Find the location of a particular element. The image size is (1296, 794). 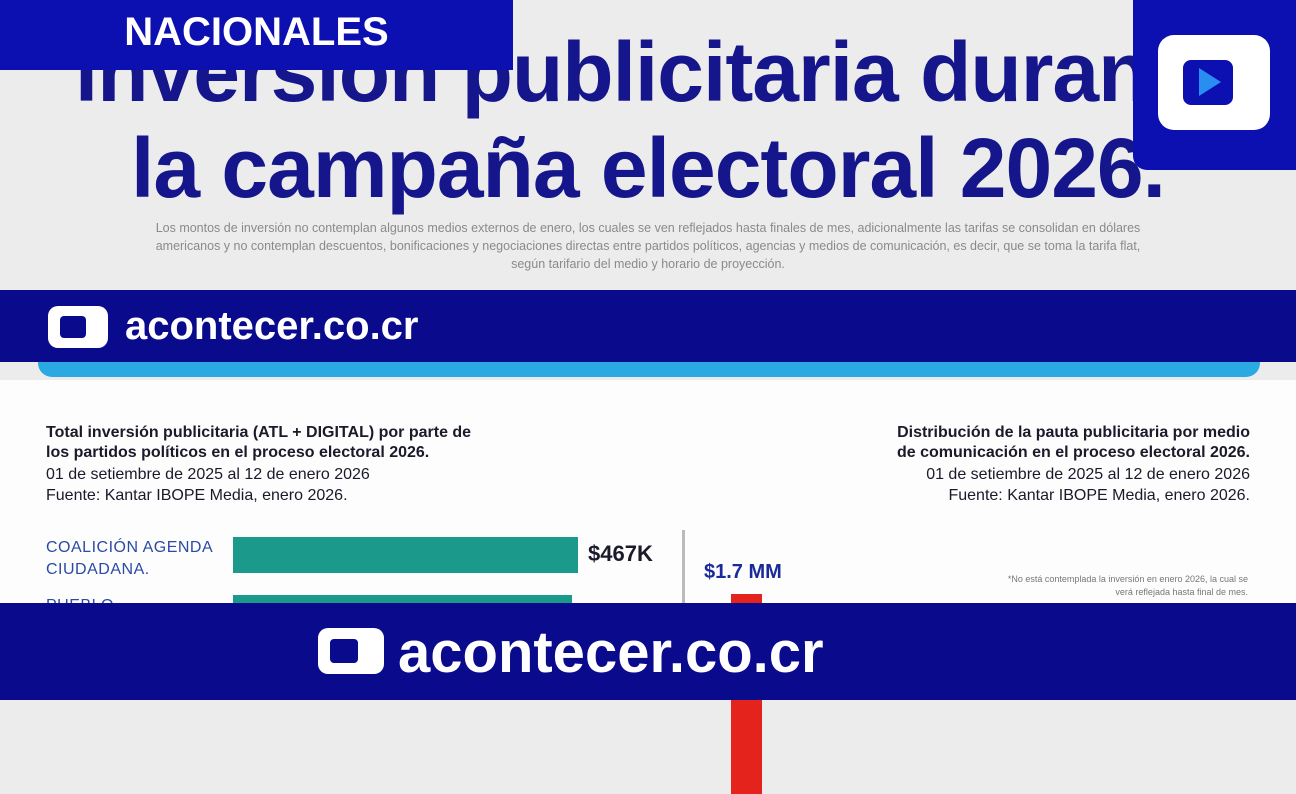

headline: la campaña electoral 2026. is located at coordinates (648, 168).